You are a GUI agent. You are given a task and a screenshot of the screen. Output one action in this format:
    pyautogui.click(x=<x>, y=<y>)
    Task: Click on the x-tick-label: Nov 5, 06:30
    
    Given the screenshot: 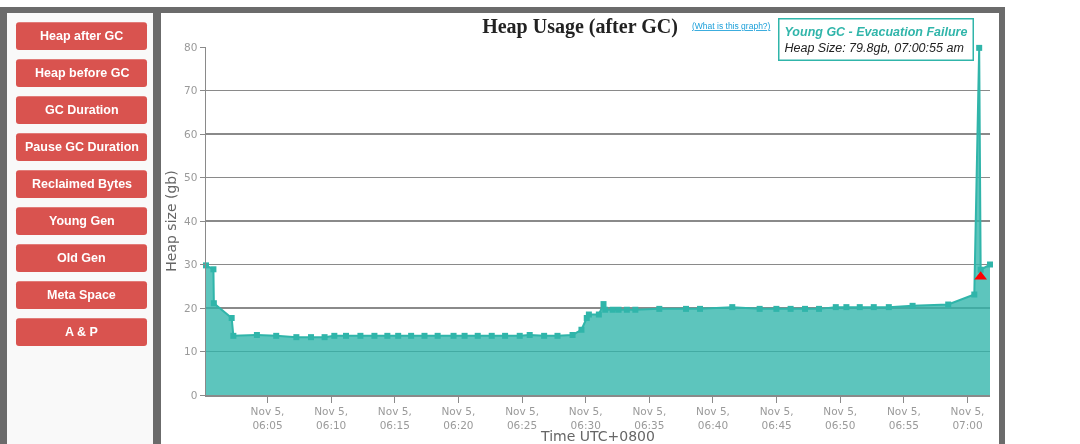 What is the action you would take?
    pyautogui.click(x=585, y=418)
    